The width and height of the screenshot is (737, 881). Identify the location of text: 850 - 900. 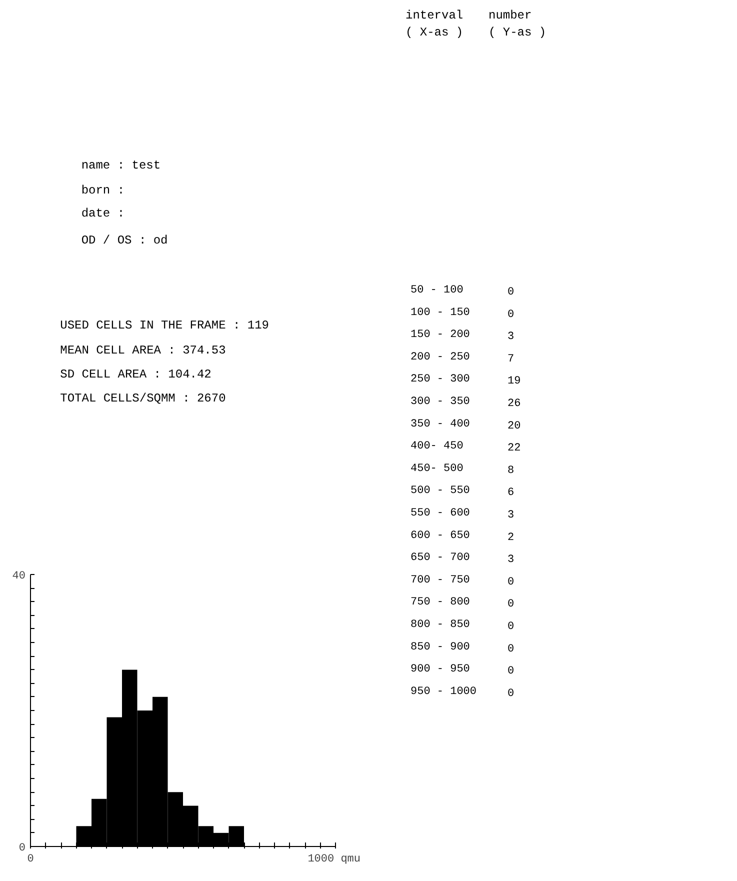
(440, 647).